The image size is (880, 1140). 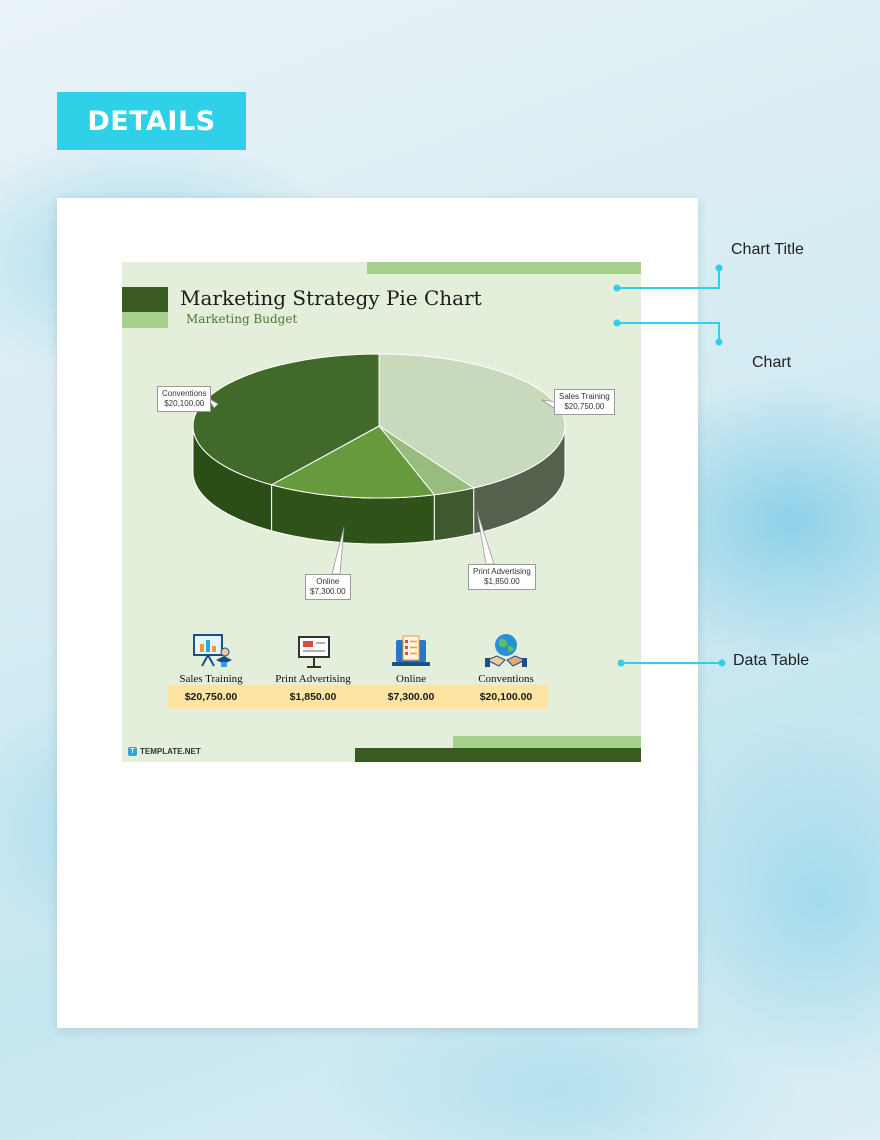 What do you see at coordinates (328, 591) in the screenshot?
I see `callout-value: $7,300.00` at bounding box center [328, 591].